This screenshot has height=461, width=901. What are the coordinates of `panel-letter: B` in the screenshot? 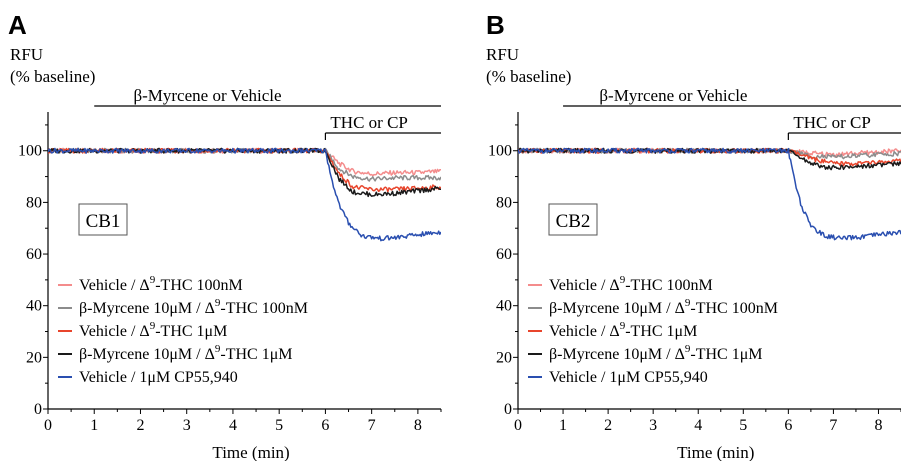 It's located at (495, 25).